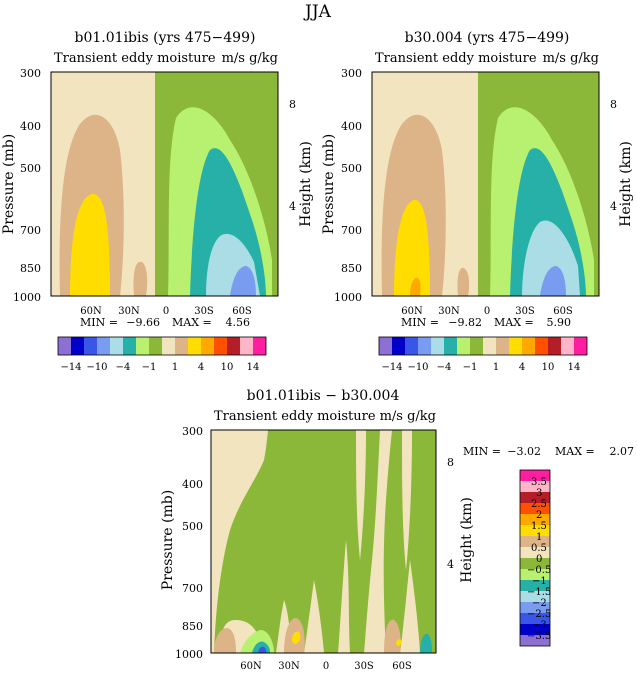 This screenshot has width=637, height=673. I want to click on panel-a-title: b01.01ibis (yrs 475−499), so click(165, 38).